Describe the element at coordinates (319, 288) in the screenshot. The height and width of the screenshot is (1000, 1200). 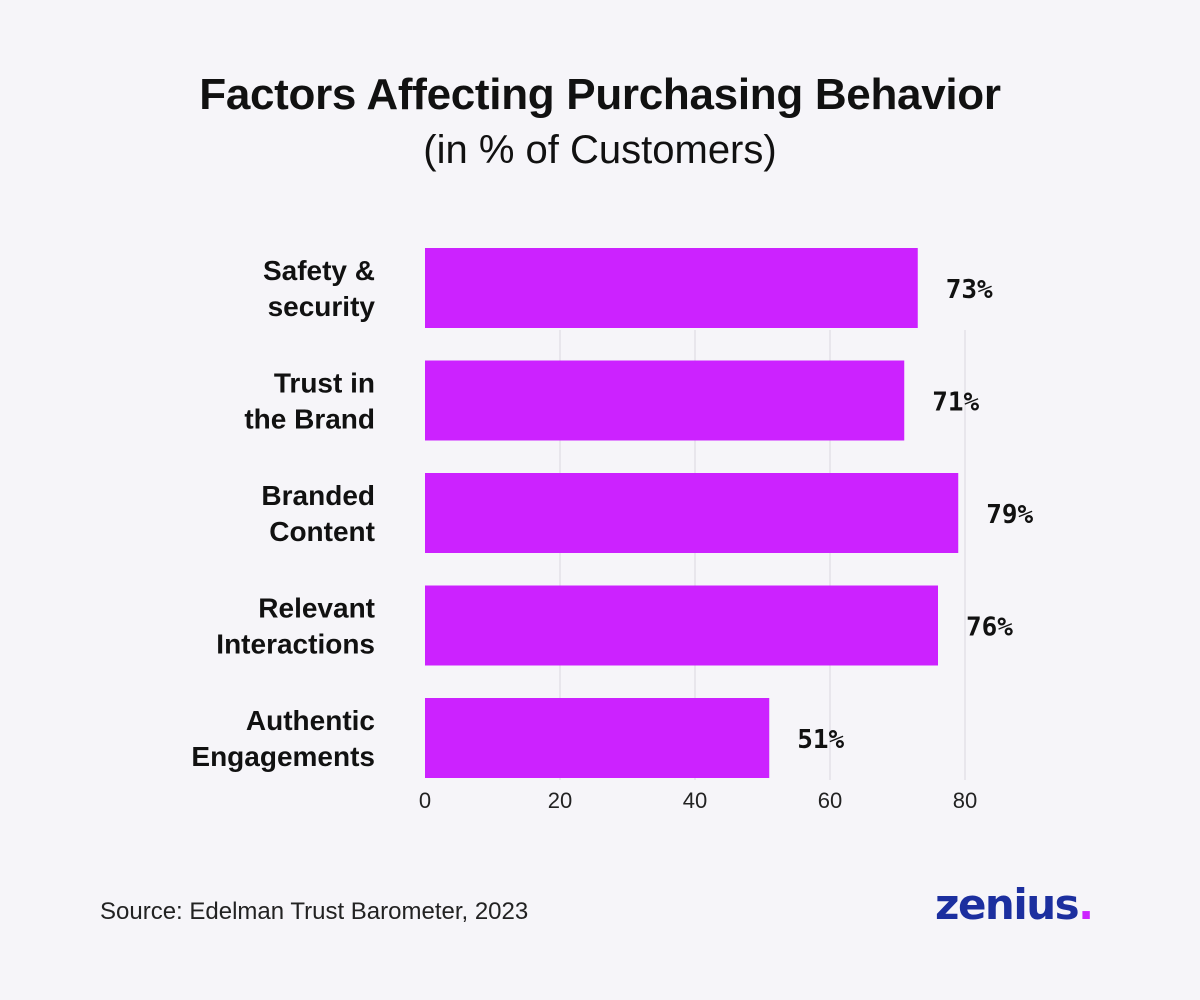
I see `category-label-0: Safety & security` at that location.